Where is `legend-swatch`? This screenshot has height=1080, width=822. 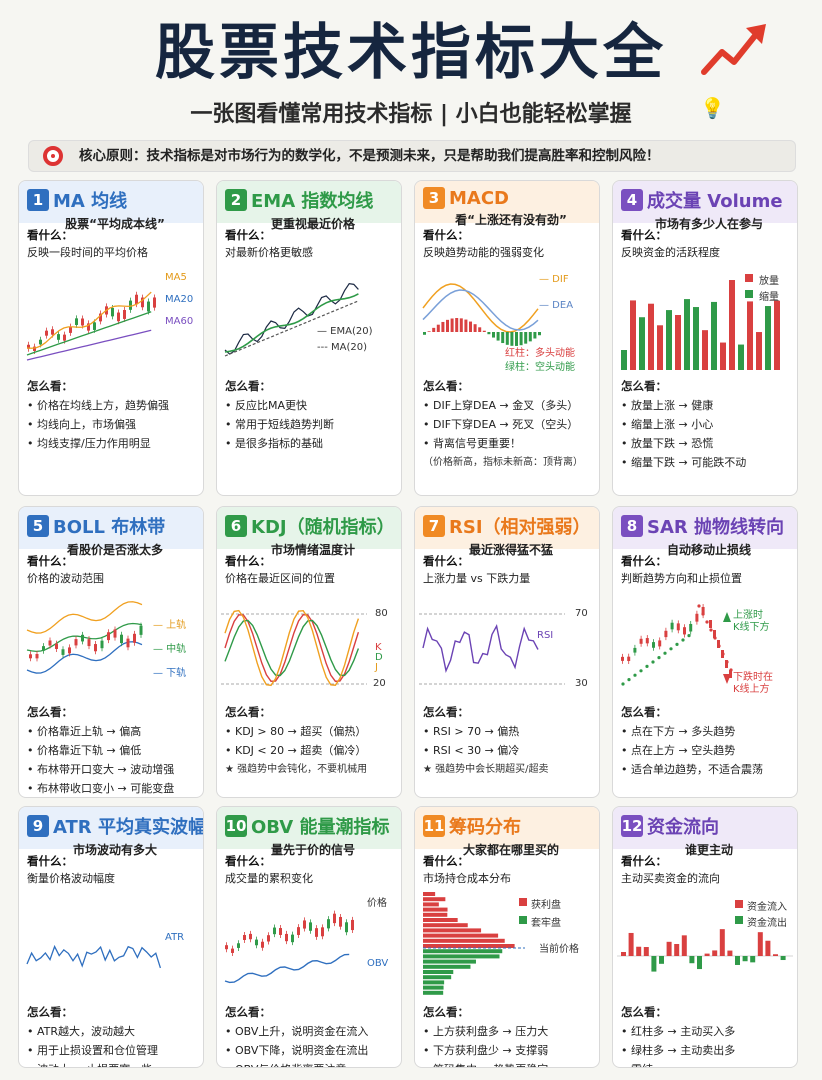 legend-swatch is located at coordinates (739, 904).